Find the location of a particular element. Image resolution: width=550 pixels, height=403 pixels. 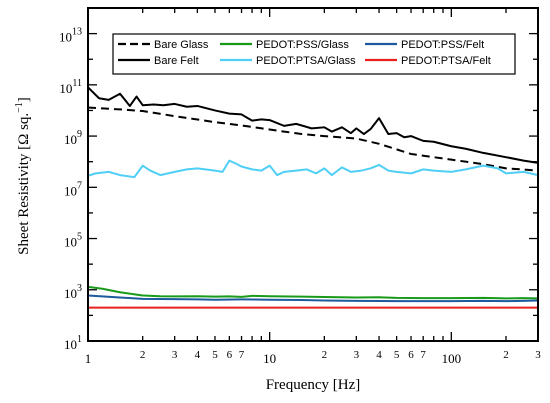

svg-text: Sheet Resistivity [Ω sq.−1] is located at coordinates (23, 176).